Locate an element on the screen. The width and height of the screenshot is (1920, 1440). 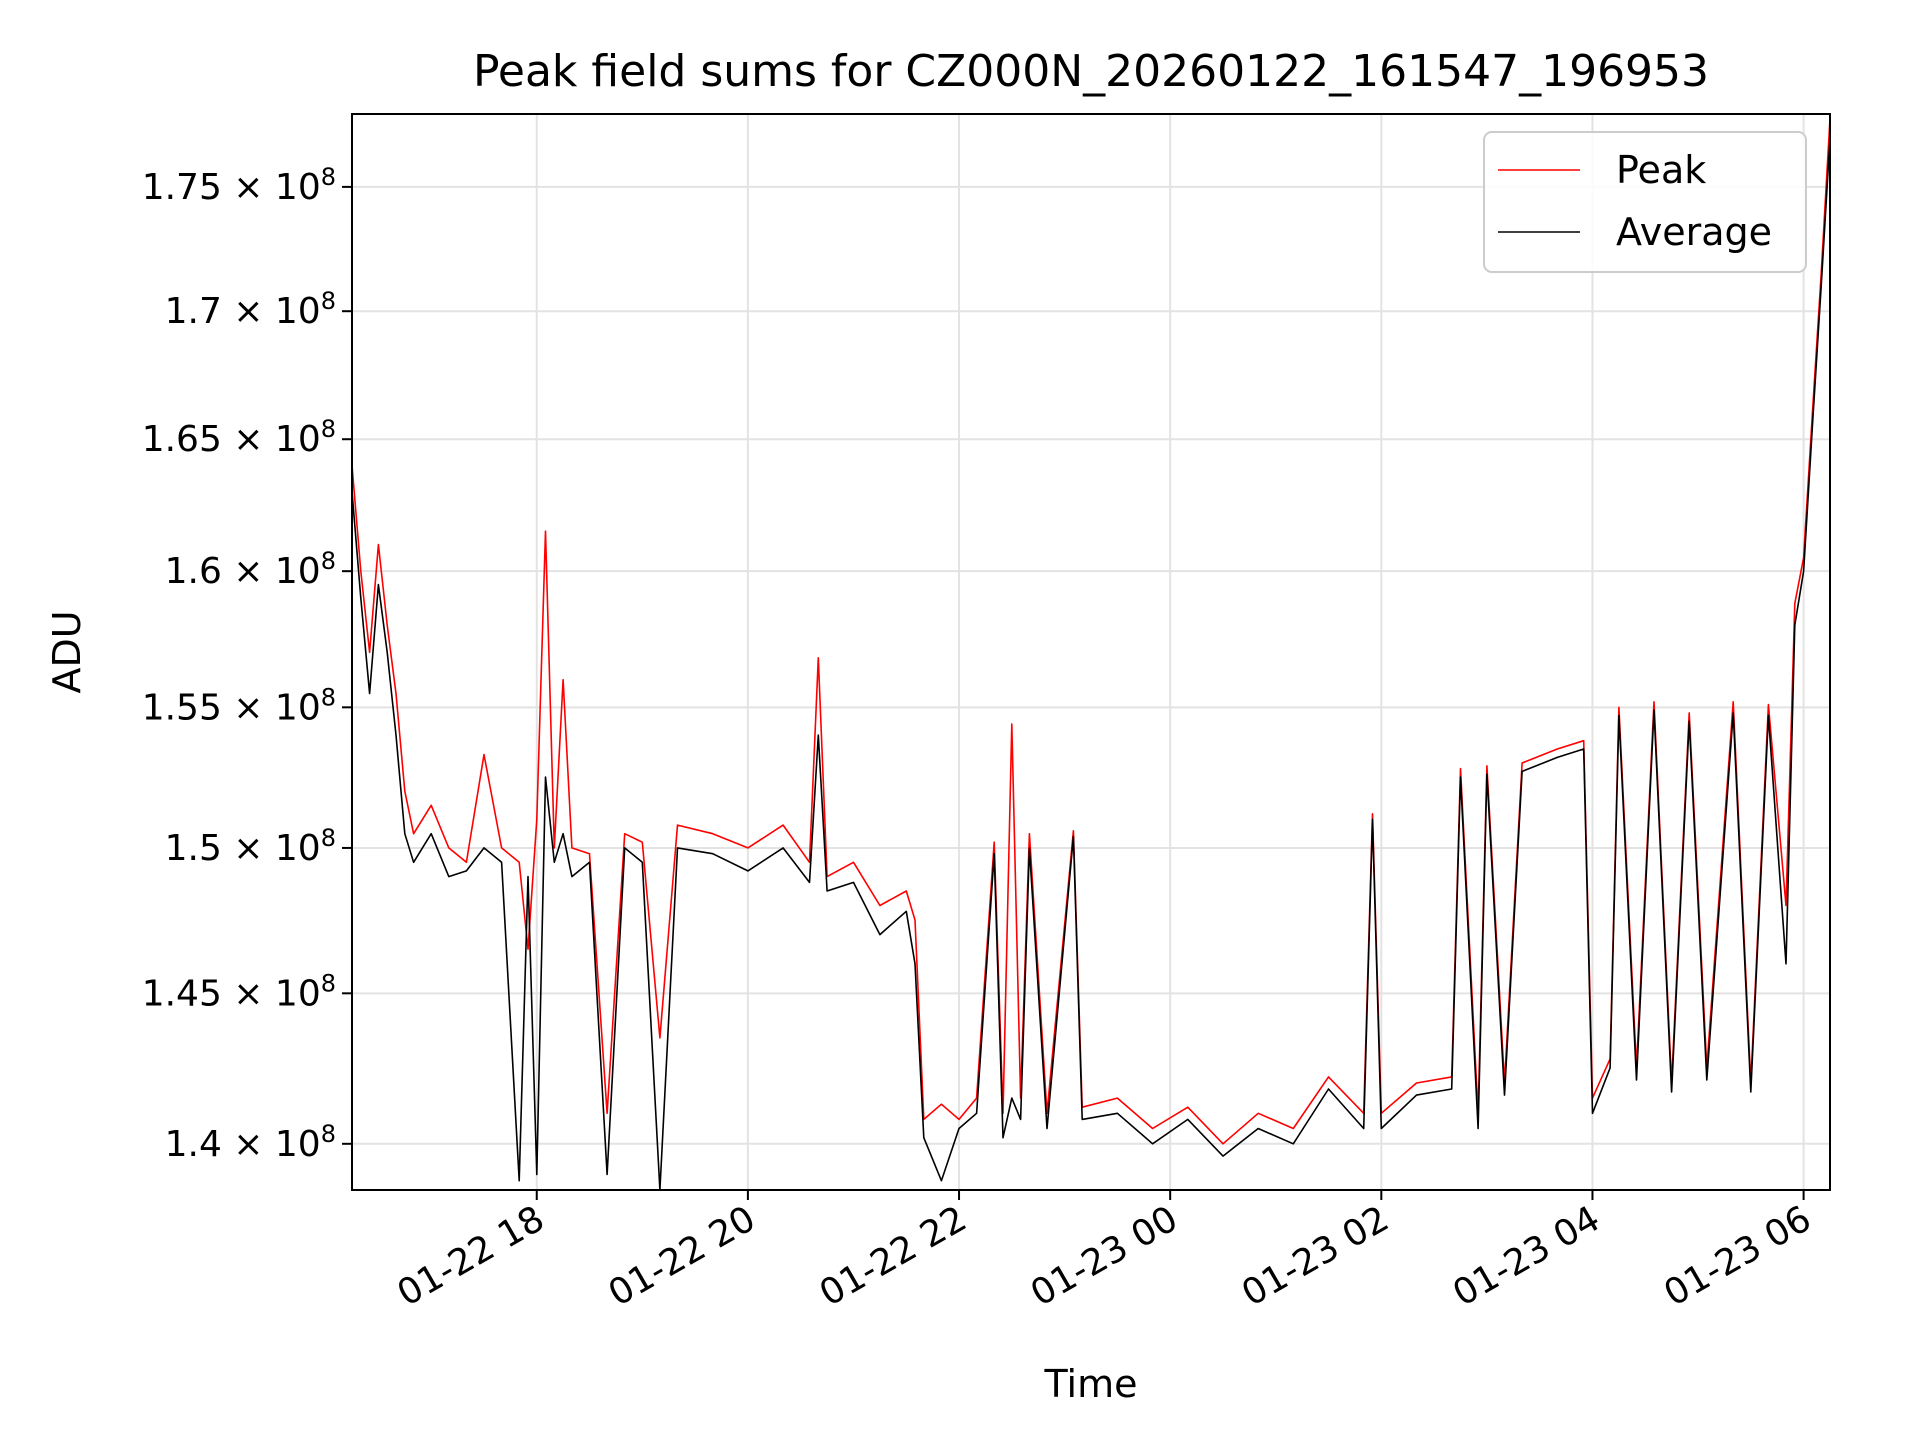
y-tick-label: 1.65 × 108 is located at coordinates (239, 437).